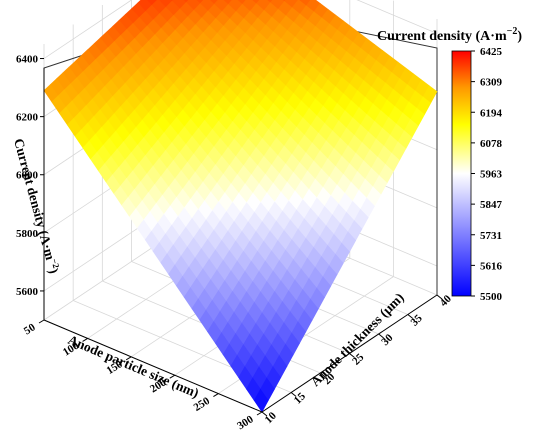 The width and height of the screenshot is (550, 433). Describe the element at coordinates (491, 144) in the screenshot. I see `colorbar-tick-label: 6078` at that location.